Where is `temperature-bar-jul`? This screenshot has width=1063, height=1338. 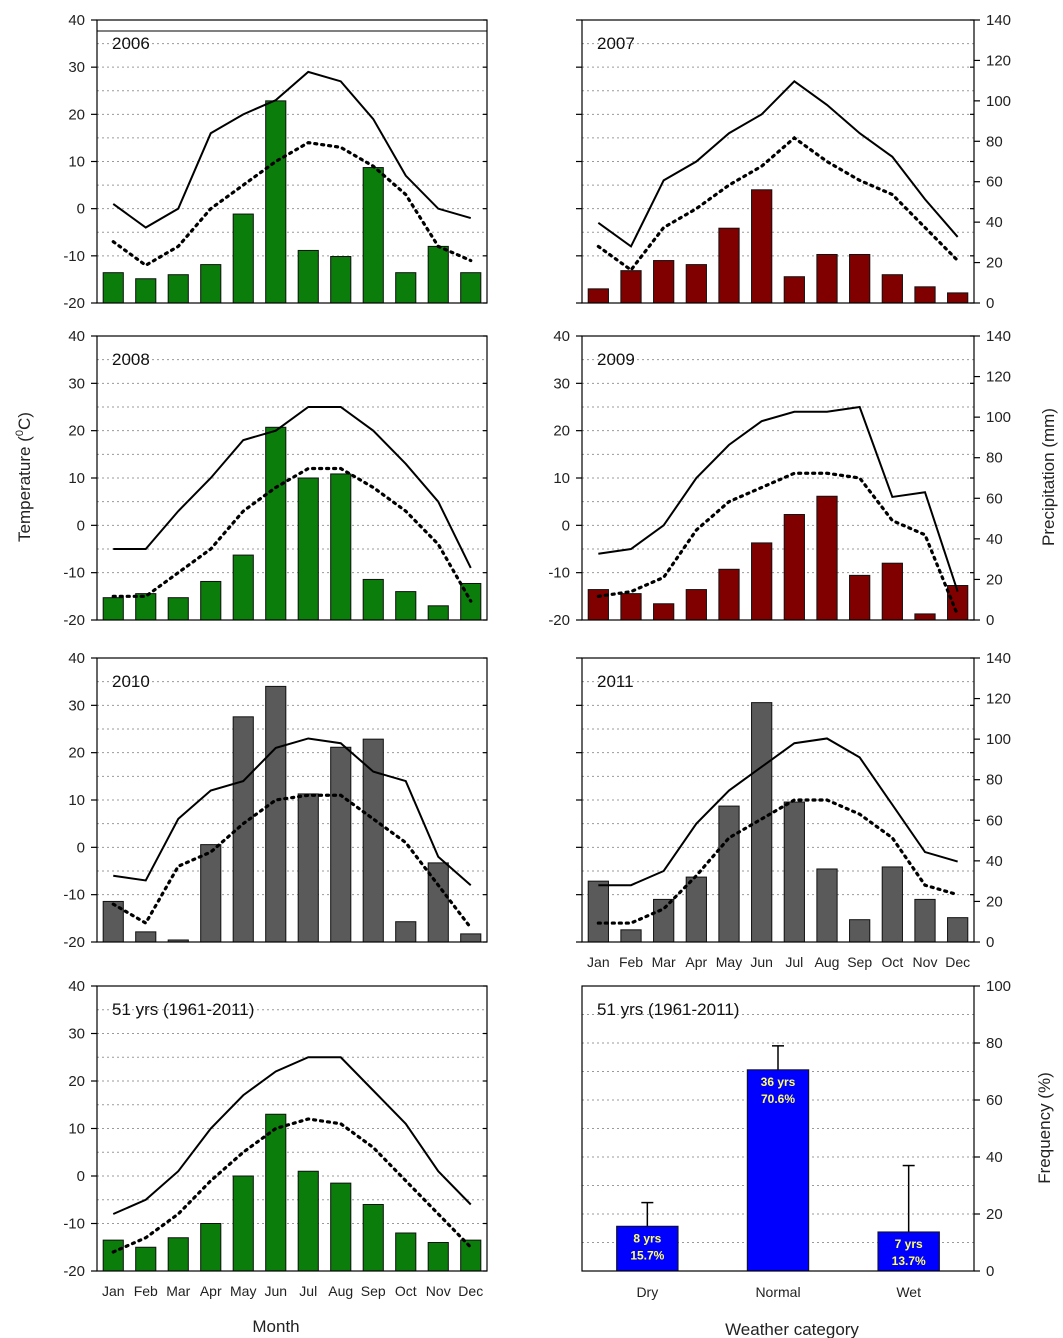 temperature-bar-jul is located at coordinates (308, 1221).